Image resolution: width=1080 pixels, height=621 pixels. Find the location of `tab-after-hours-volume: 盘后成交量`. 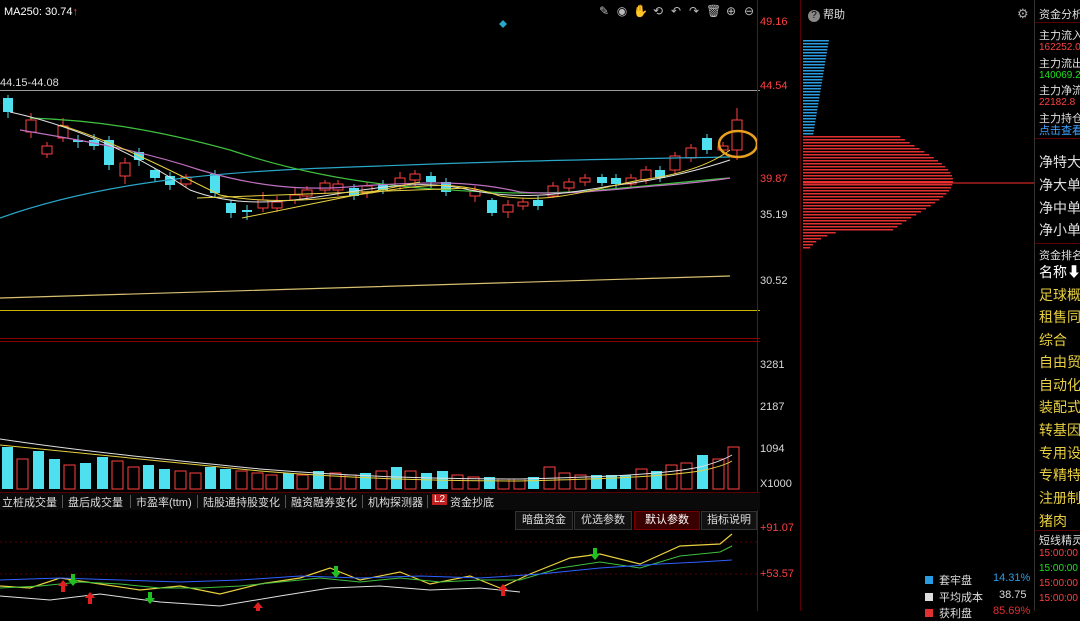

tab-after-hours-volume: 盘后成交量 is located at coordinates (95, 502).